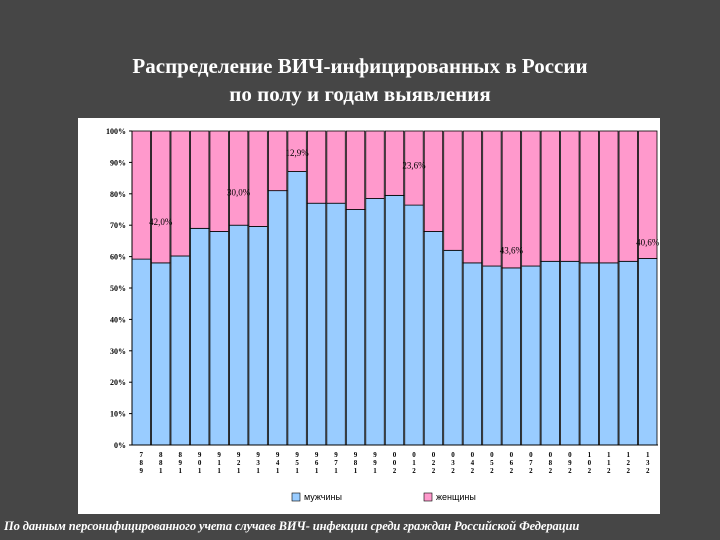 This screenshot has height=540, width=720. I want to click on y-tick-label: 10%, so click(118, 414).